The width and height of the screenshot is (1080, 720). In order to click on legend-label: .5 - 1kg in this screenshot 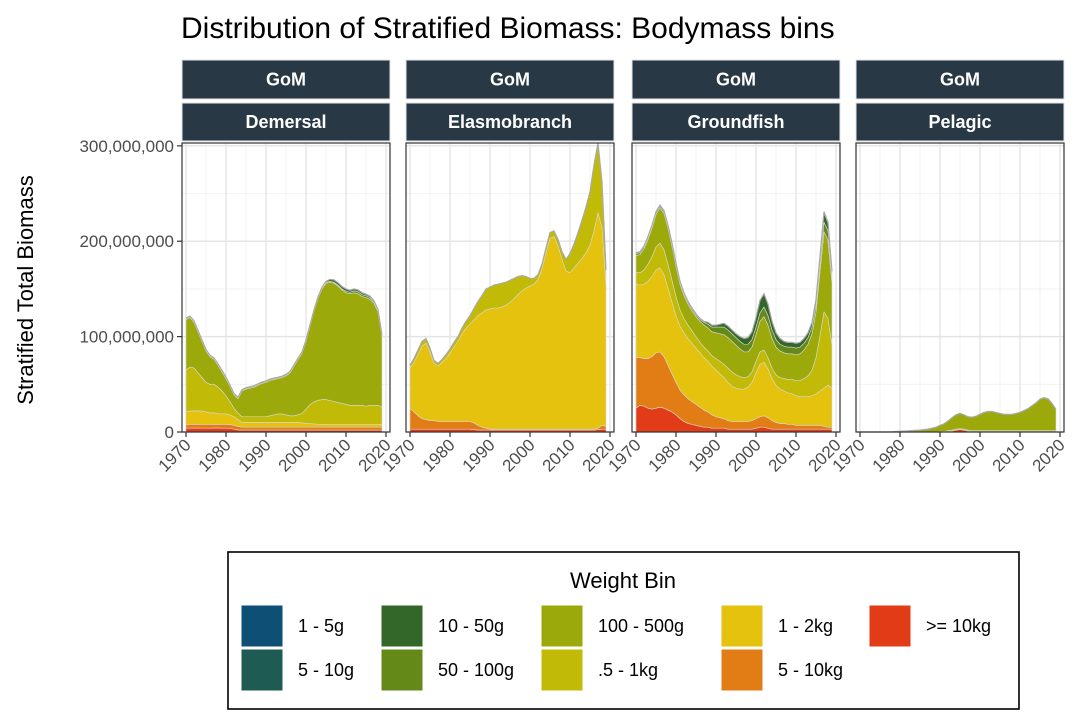, I will do `click(628, 670)`.